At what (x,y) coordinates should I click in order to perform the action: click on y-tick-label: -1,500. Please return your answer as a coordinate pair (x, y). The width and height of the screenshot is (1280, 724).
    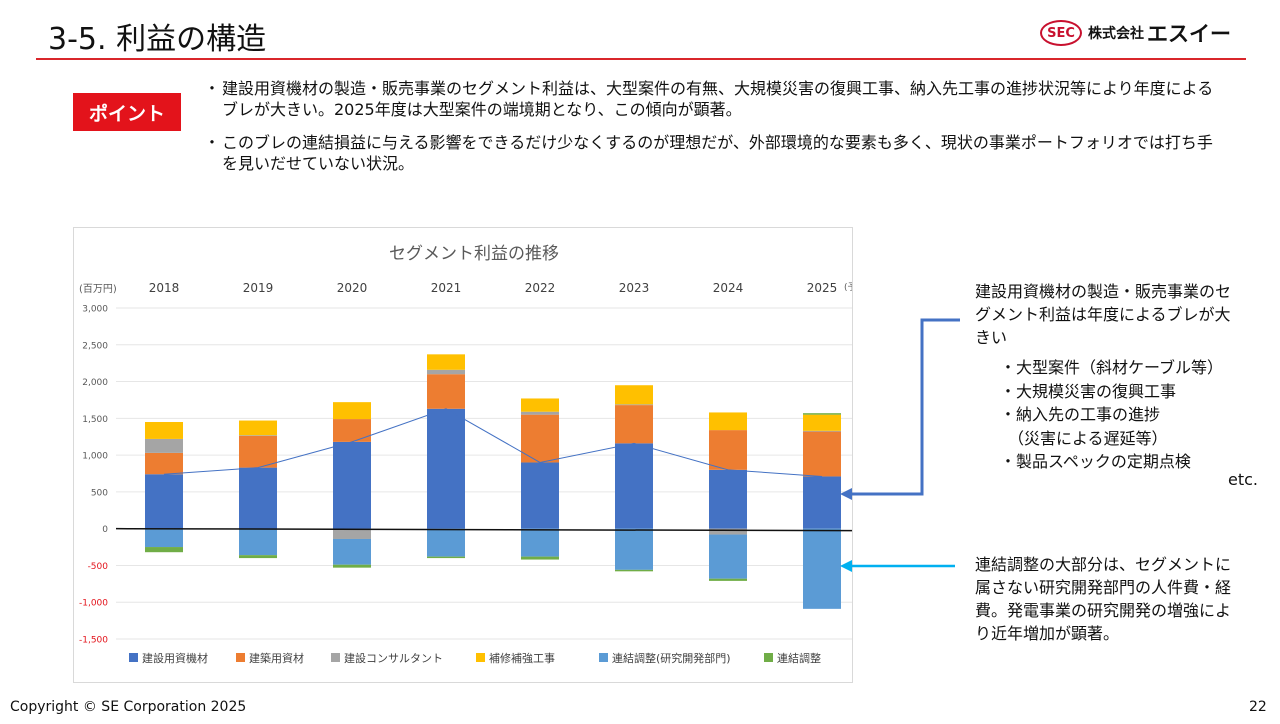
    Looking at the image, I should click on (93, 641).